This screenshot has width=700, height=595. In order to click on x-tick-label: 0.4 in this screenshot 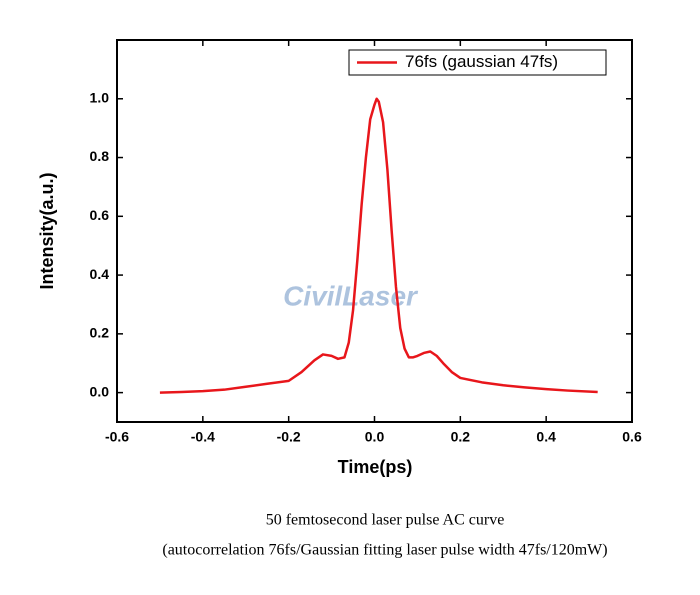, I will do `click(546, 437)`.